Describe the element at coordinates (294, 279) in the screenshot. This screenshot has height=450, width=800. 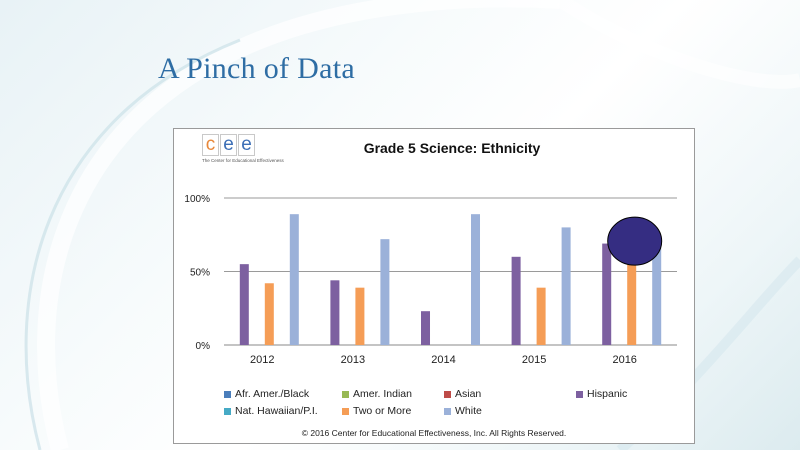
I see `bar-white-2012` at that location.